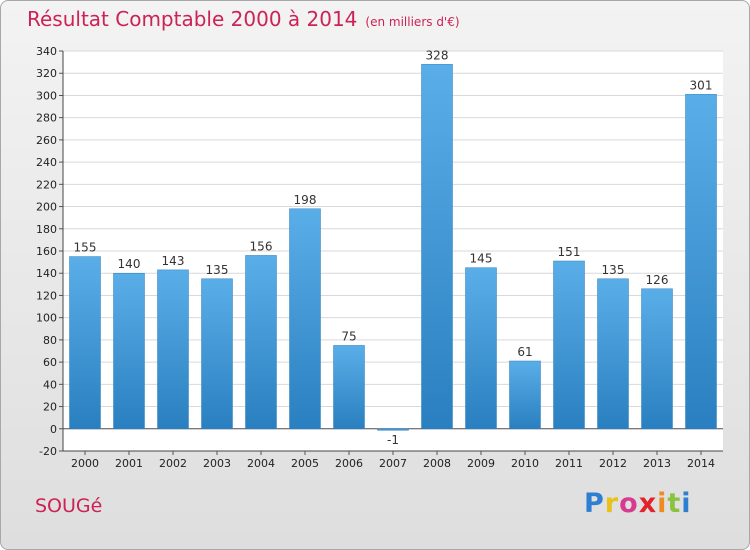 The width and height of the screenshot is (750, 550). I want to click on y-tick-label: 140, so click(46, 273).